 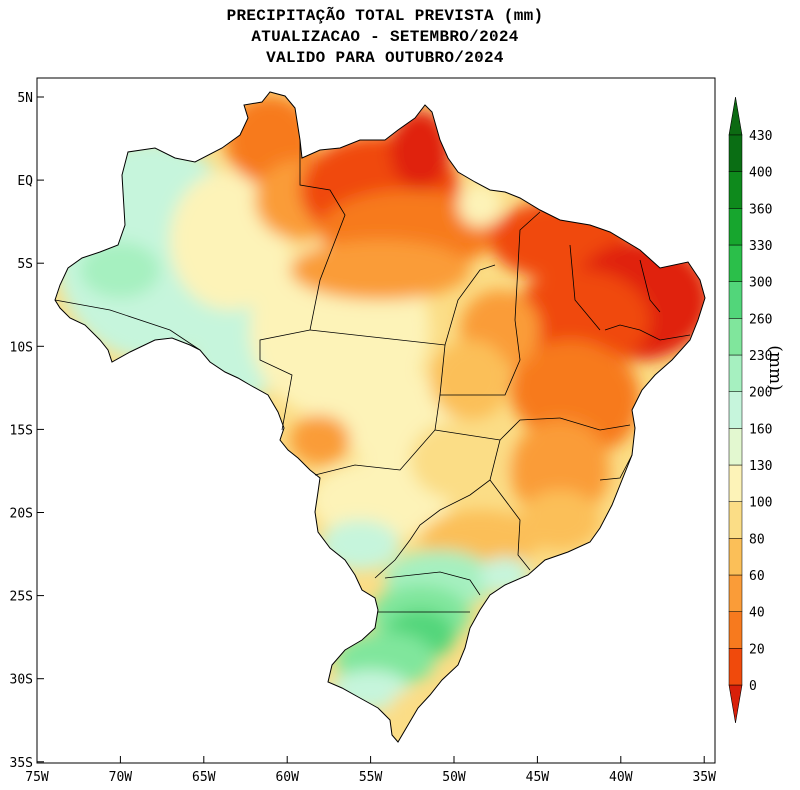 What do you see at coordinates (21, 514) in the screenshot?
I see `lat-label: 20S` at bounding box center [21, 514].